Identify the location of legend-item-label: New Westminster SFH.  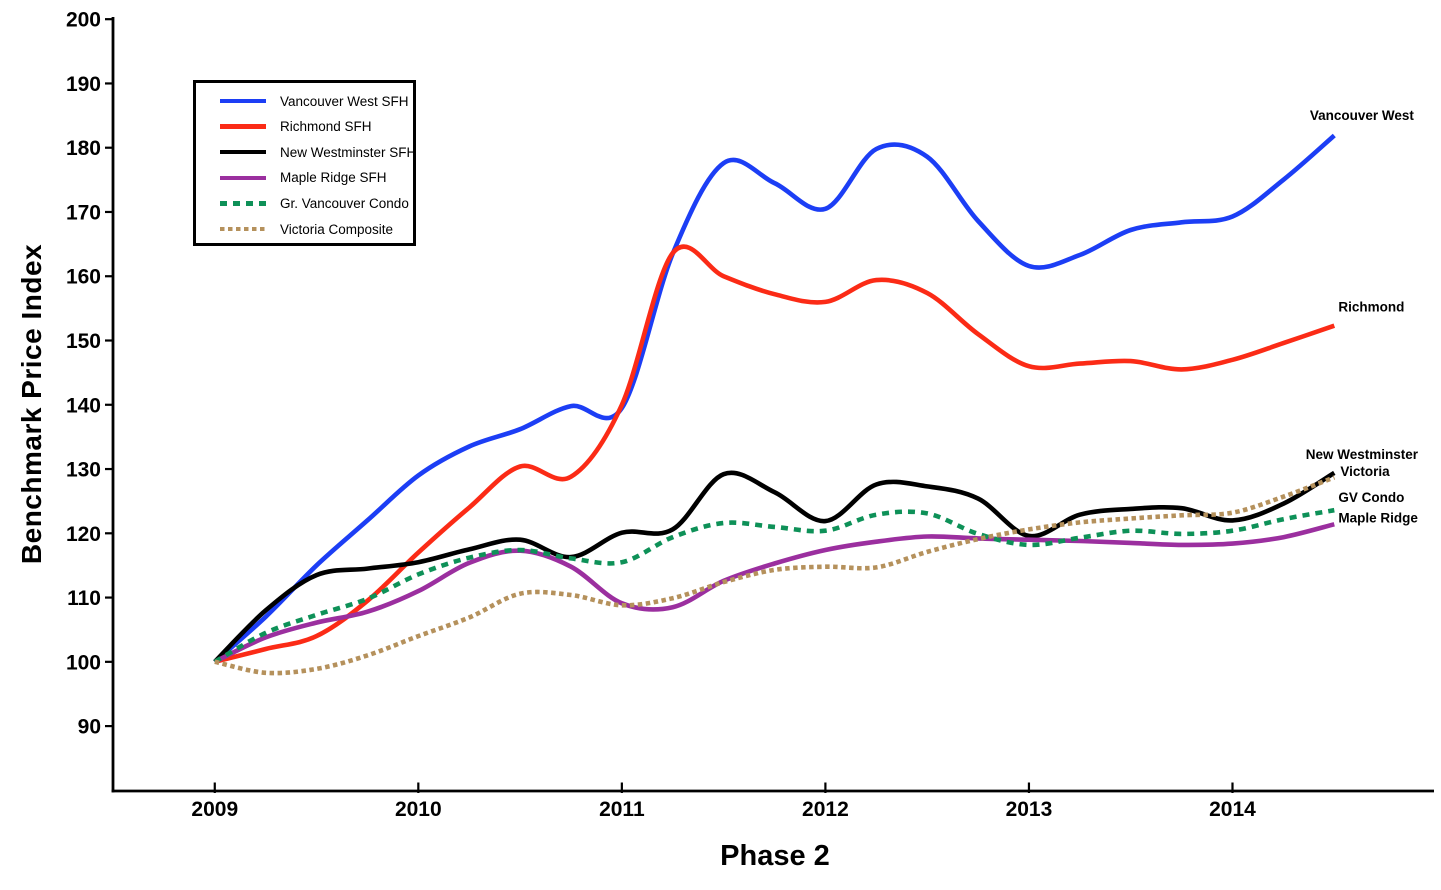
(348, 152).